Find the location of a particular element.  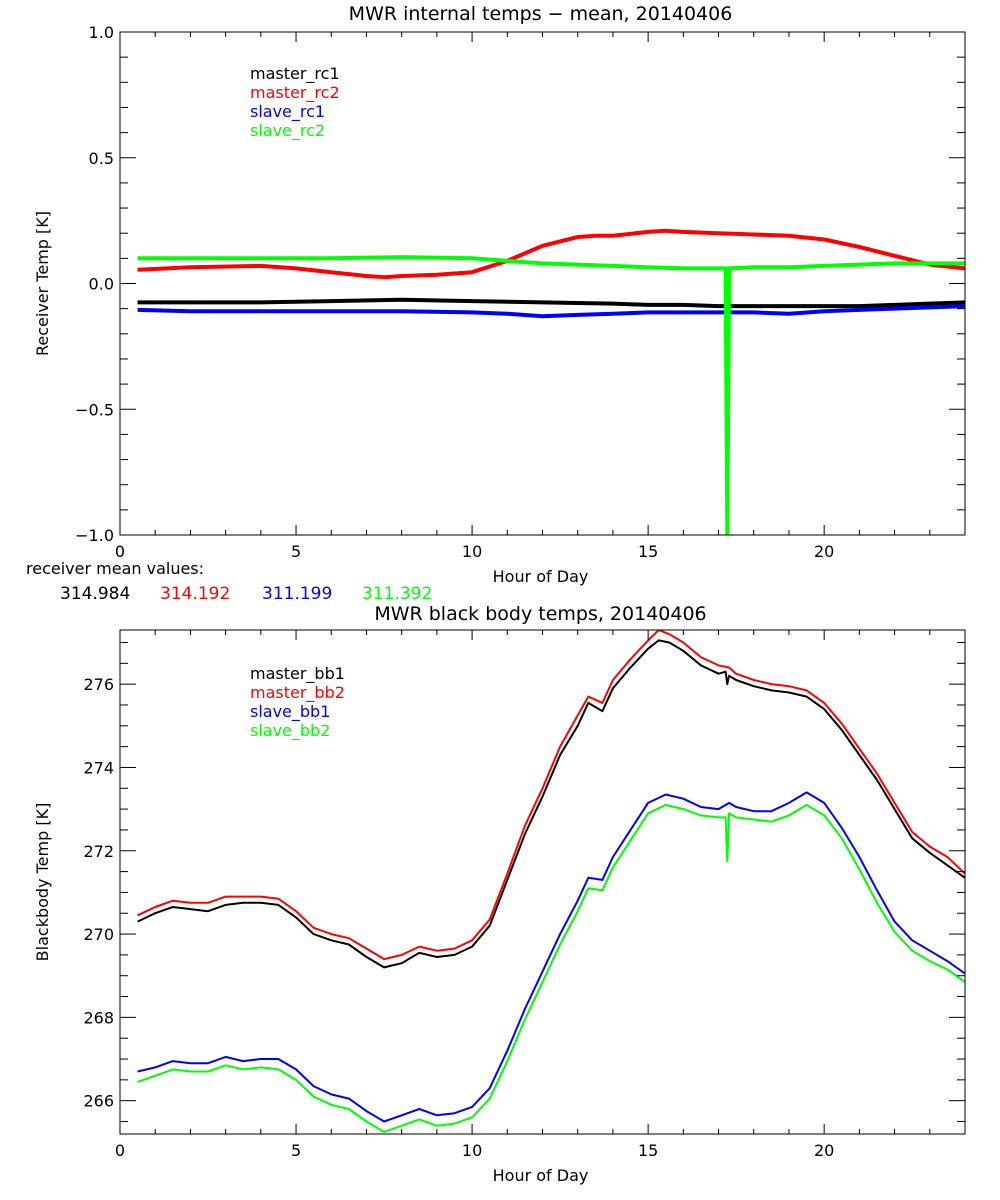

legend-entry-slave-rc2: slave_rc2 is located at coordinates (287, 131).